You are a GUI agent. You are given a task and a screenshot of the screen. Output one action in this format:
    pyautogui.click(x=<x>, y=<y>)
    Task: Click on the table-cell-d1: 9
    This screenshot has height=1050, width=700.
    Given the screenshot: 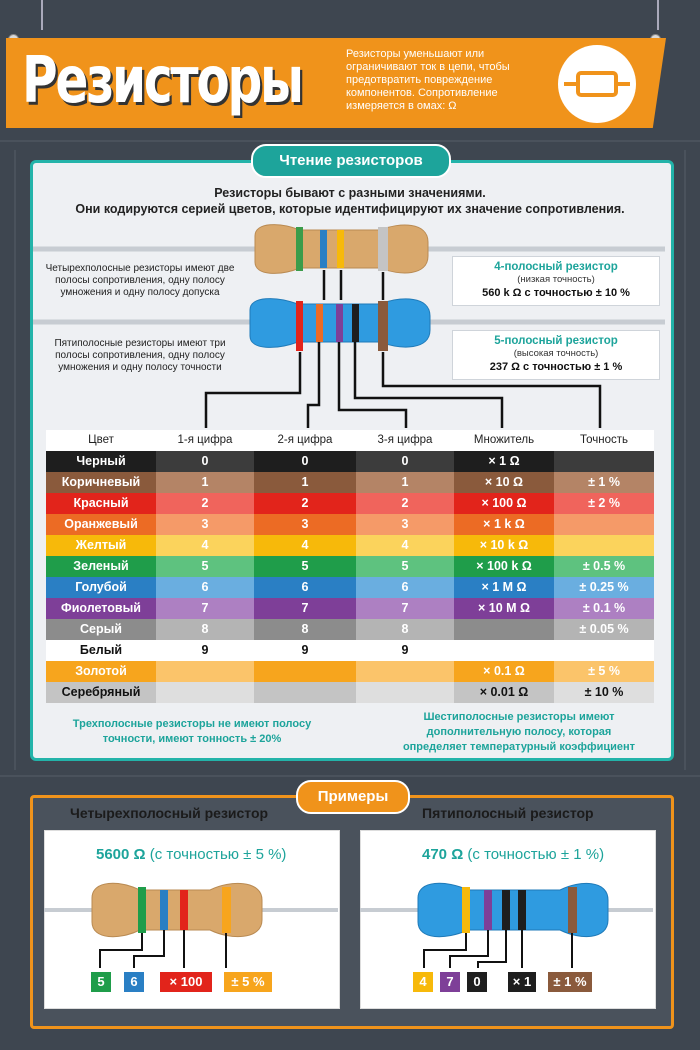 What is the action you would take?
    pyautogui.click(x=205, y=650)
    